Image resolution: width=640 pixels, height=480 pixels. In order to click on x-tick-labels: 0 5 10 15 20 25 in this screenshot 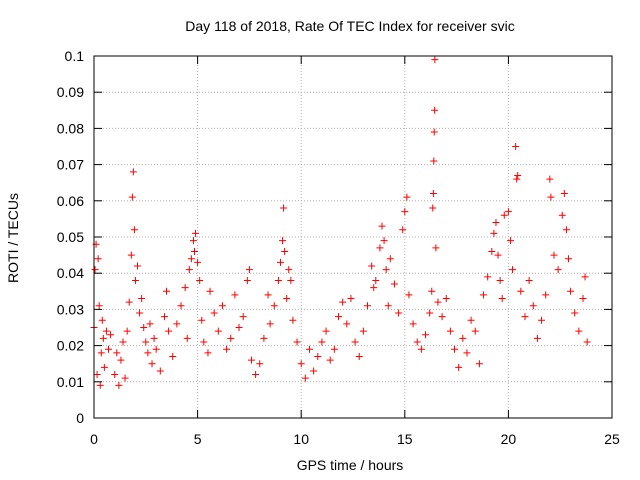, I will do `click(355, 439)`.